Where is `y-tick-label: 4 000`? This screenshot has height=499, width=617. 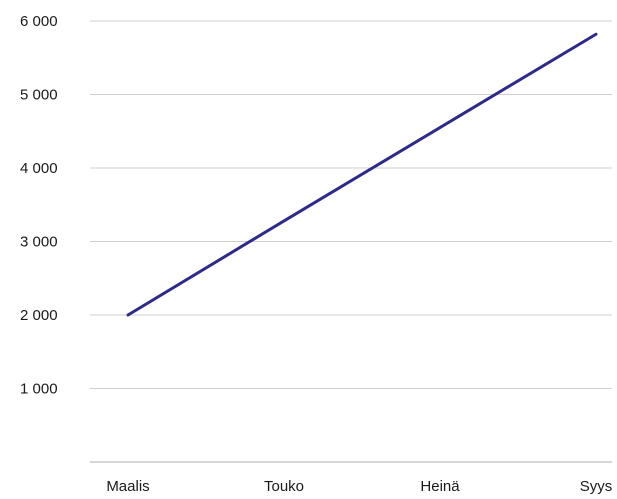
y-tick-label: 4 000 is located at coordinates (39, 168).